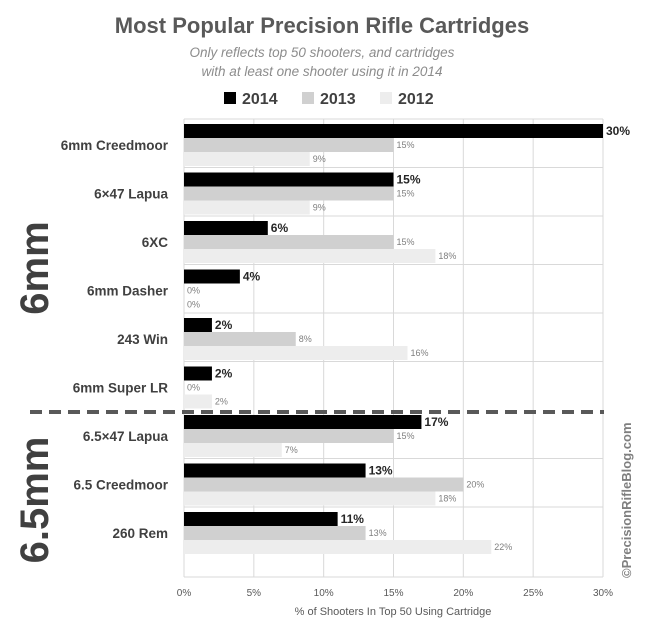  Describe the element at coordinates (260, 99) in the screenshot. I see `legend-label-2014: 2014` at that location.